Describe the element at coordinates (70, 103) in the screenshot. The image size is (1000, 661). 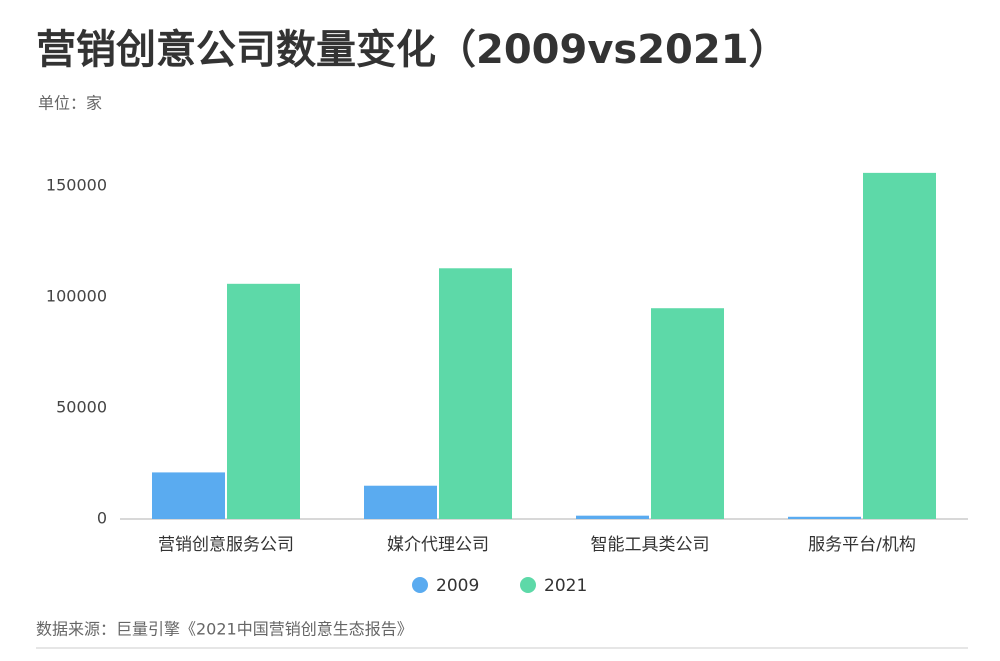
I see `chart-subtitle: 单位：家` at that location.